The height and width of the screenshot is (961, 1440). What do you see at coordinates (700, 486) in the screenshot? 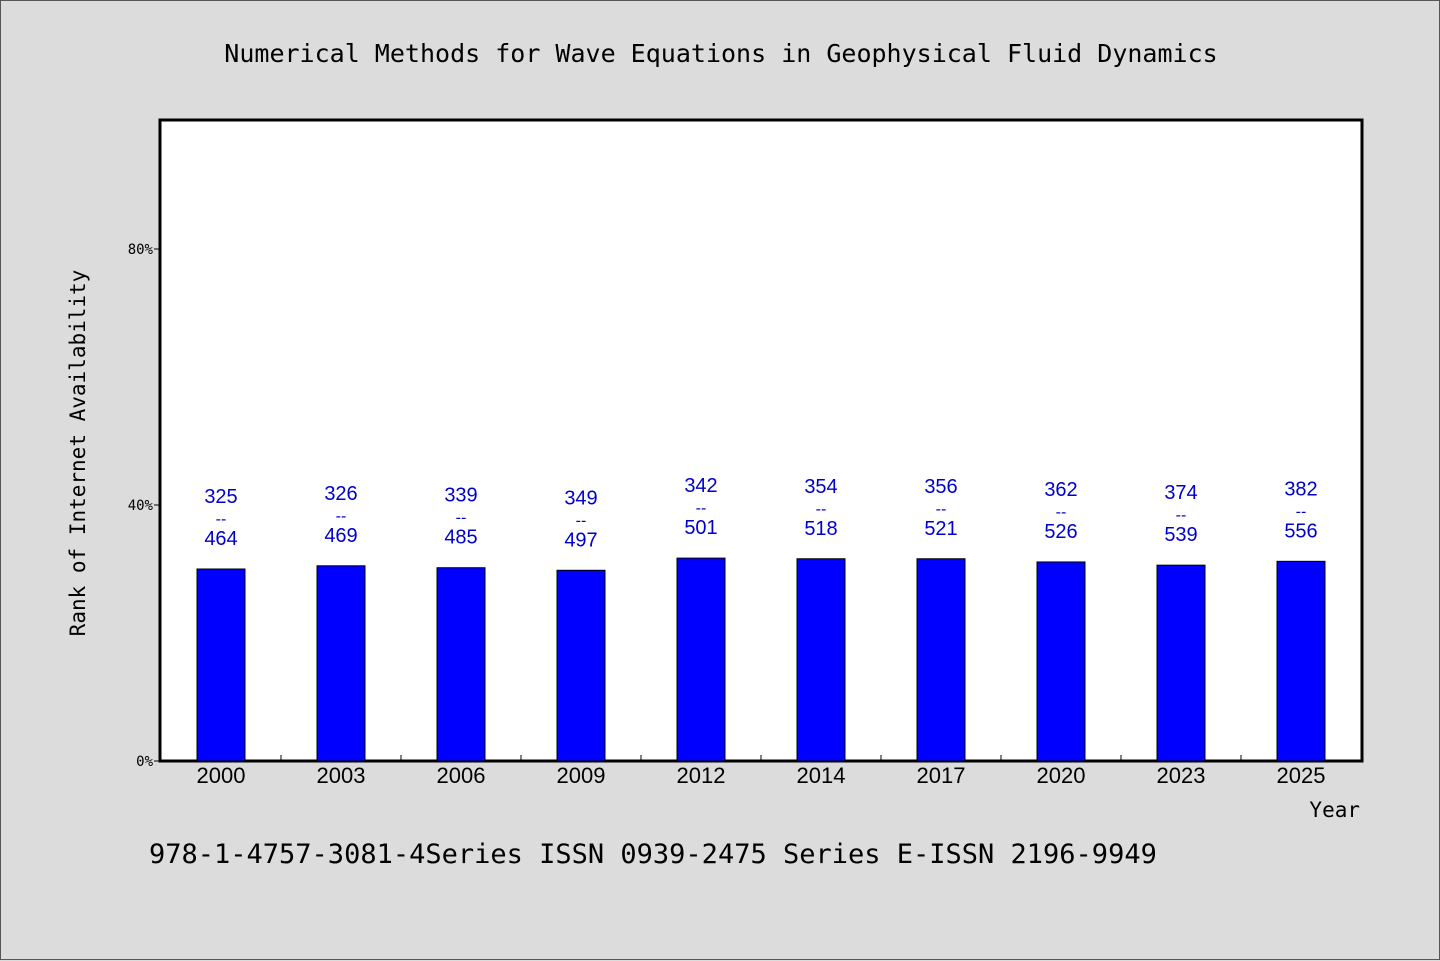
I see `data-label-top: 342` at bounding box center [700, 486].